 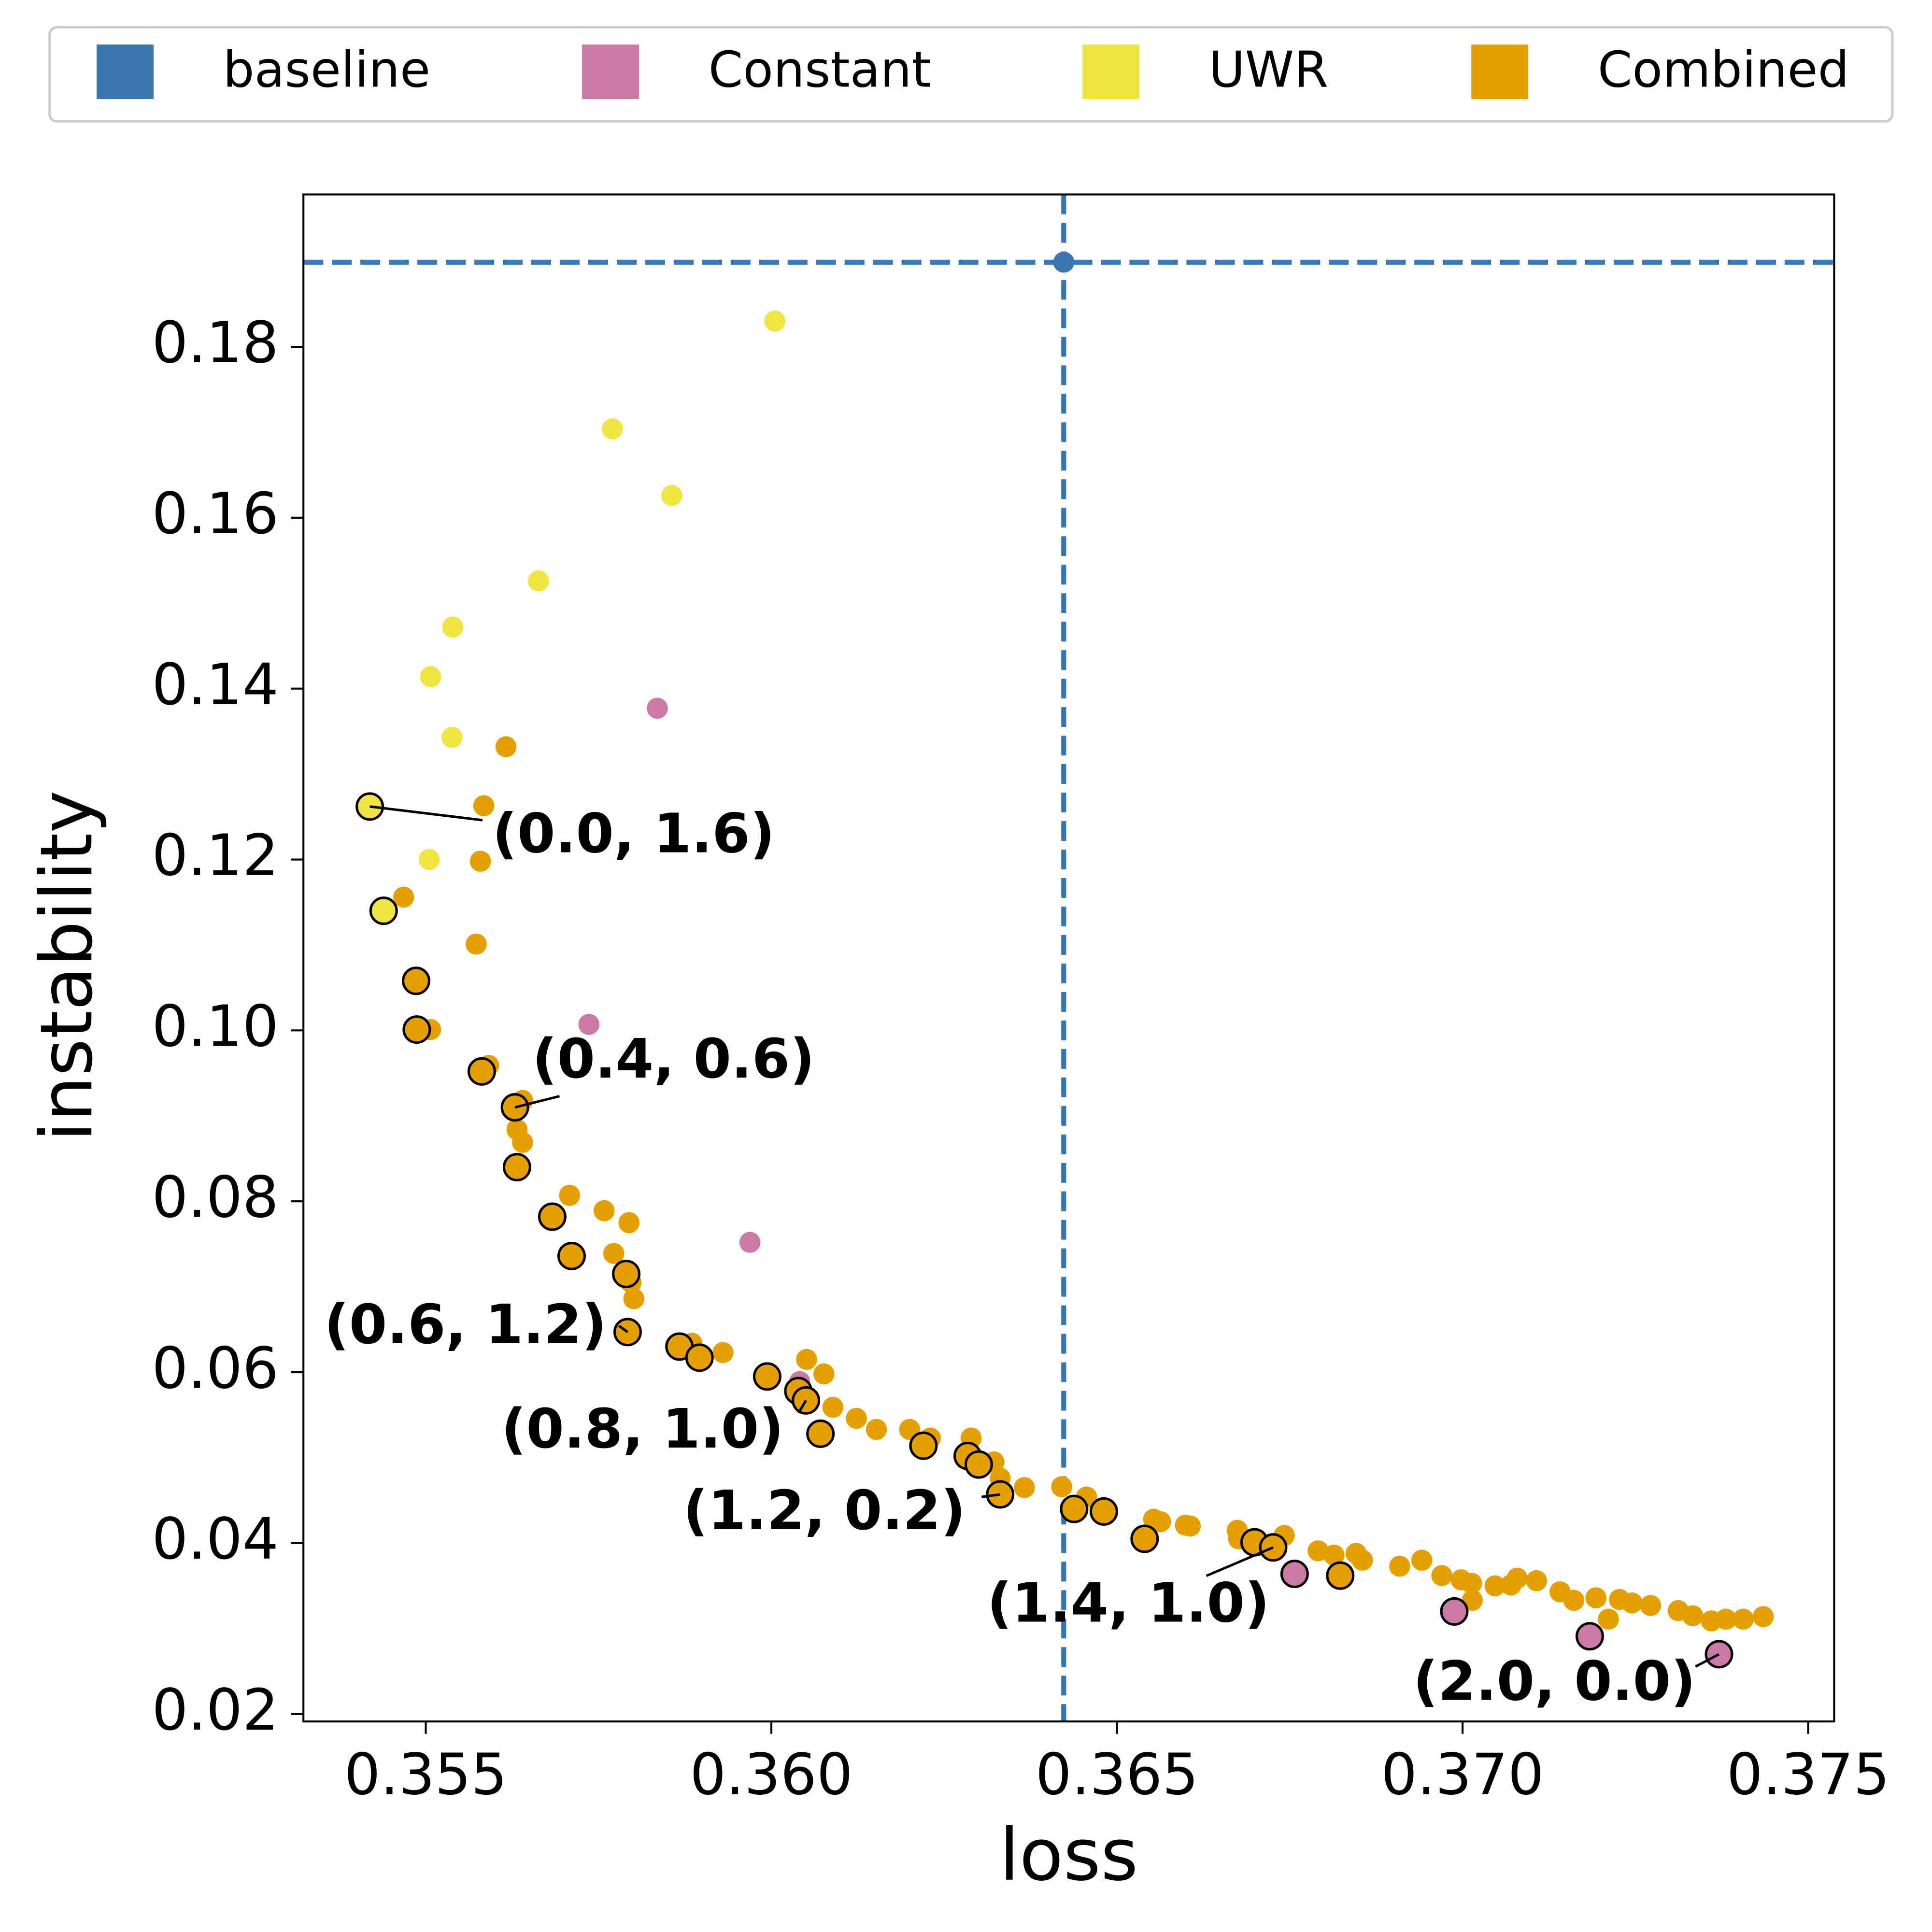 I want to click on x-tick-label: 0.370, so click(x=1462, y=1774).